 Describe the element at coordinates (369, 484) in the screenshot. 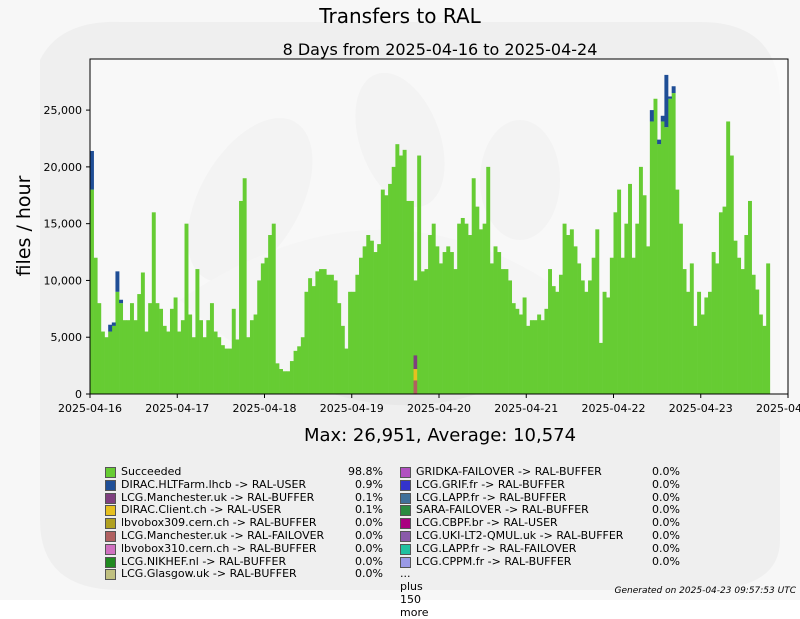

I see `legend-percent: 0.9%` at that location.